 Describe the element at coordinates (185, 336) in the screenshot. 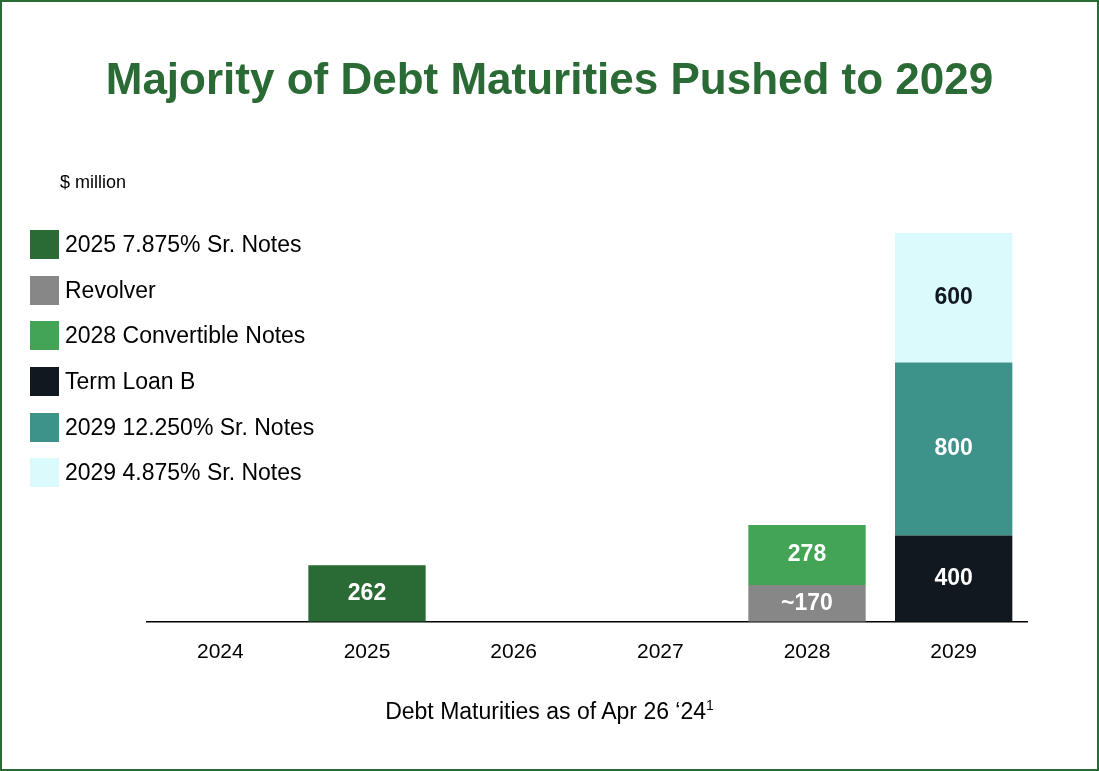

I see `legend-label: 2028 Convertible Notes` at that location.